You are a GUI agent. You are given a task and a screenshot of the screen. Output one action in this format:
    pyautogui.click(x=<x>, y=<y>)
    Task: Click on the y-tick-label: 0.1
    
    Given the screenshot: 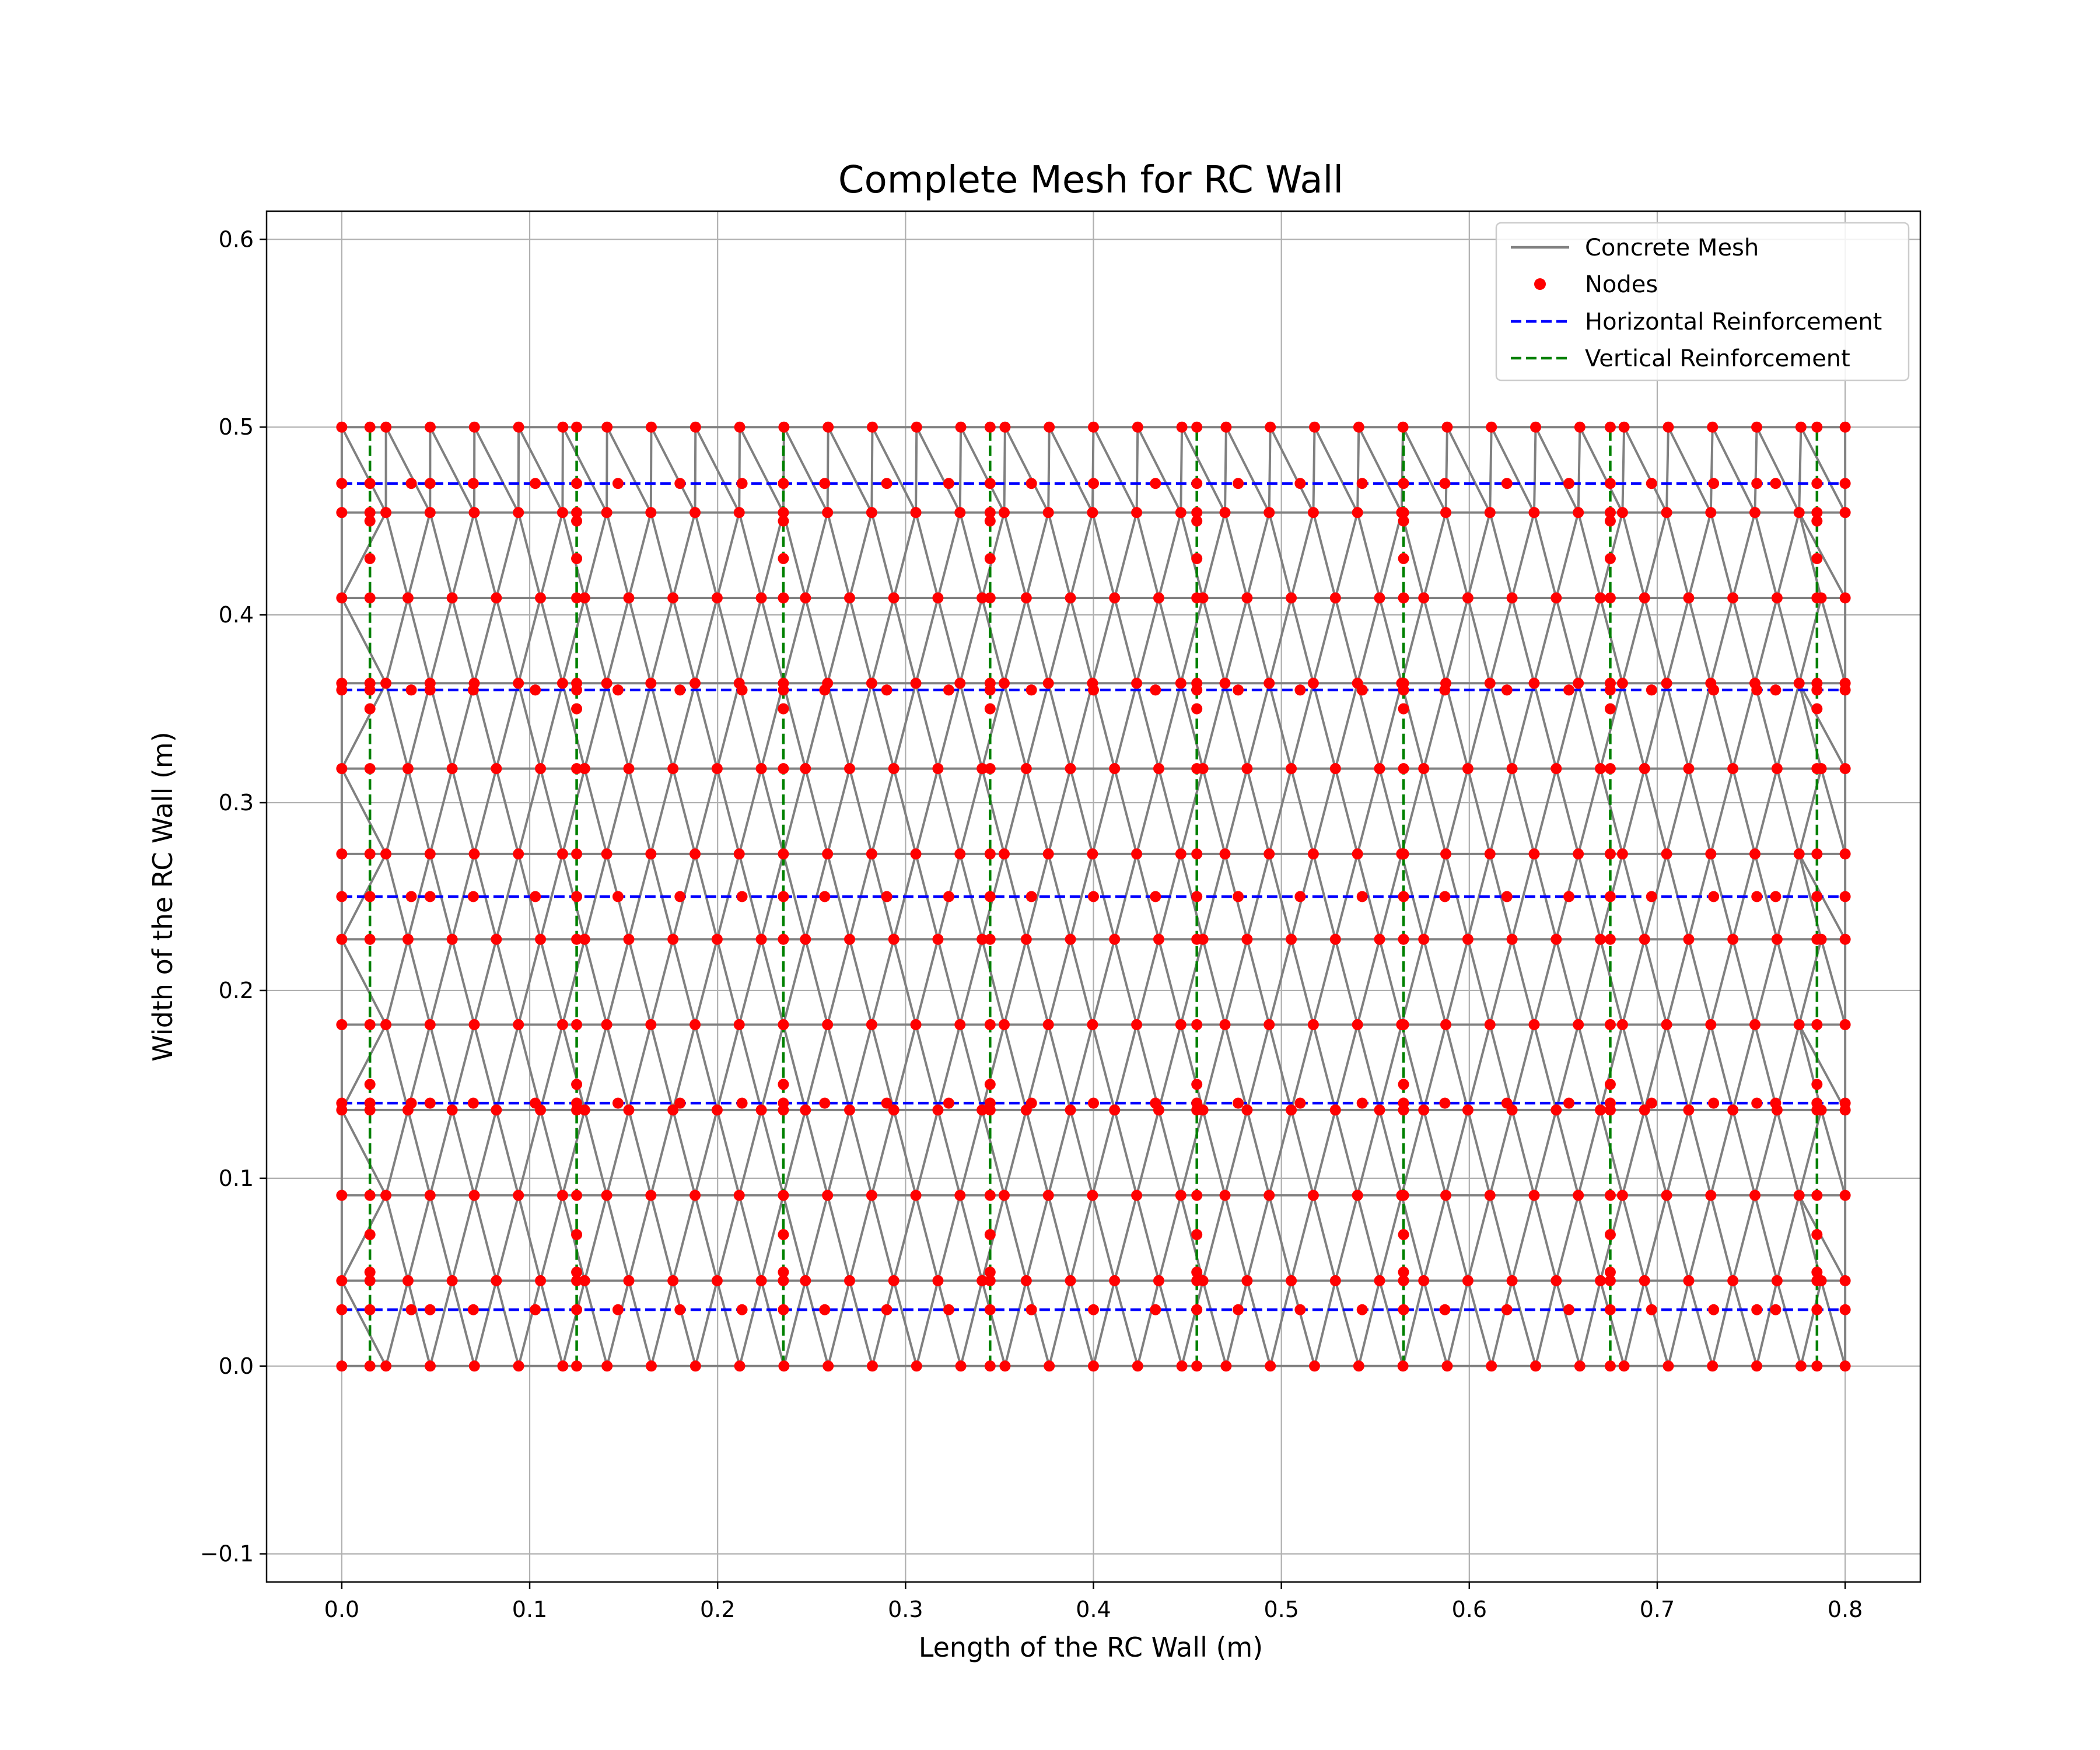 What is the action you would take?
    pyautogui.click(x=236, y=1178)
    